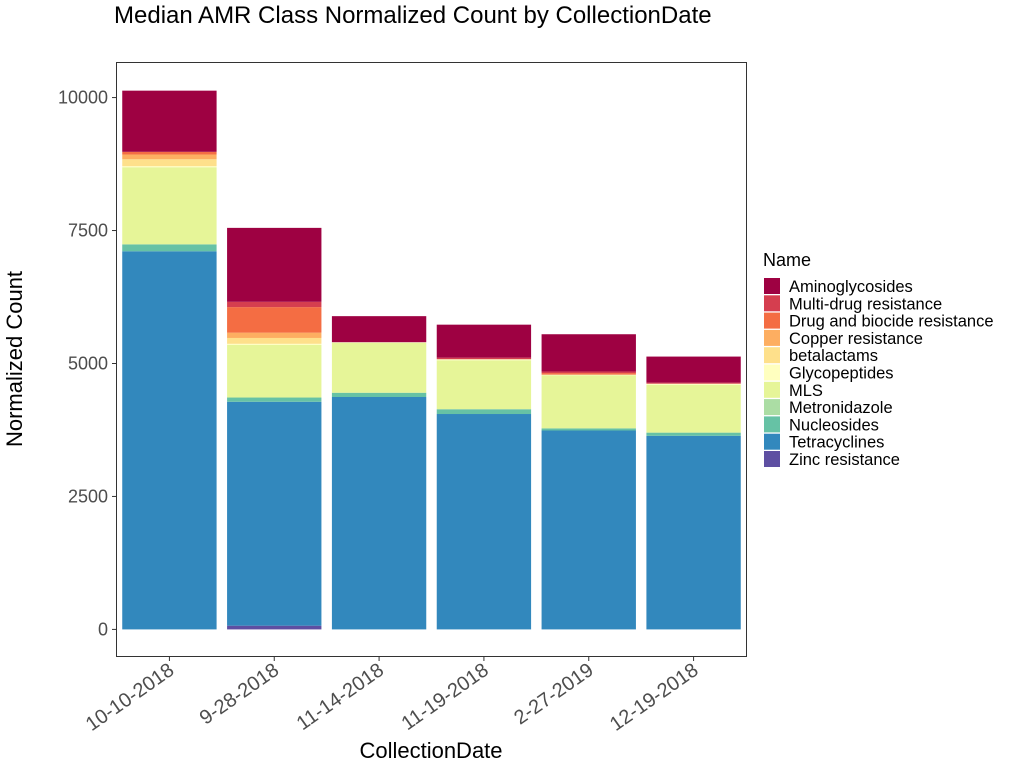 The width and height of the screenshot is (1024, 768). What do you see at coordinates (834, 425) in the screenshot?
I see `legend-label: Nucleosides` at bounding box center [834, 425].